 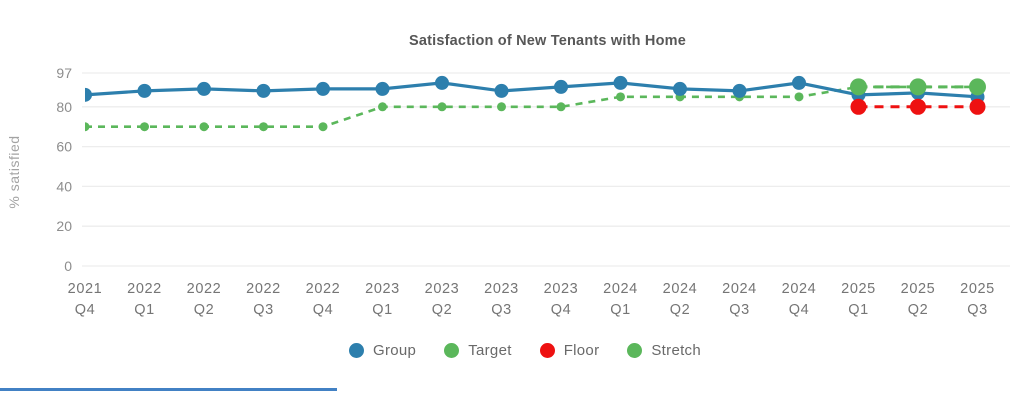 What do you see at coordinates (382, 107) in the screenshot?
I see `series-target-point-2023-q1` at bounding box center [382, 107].